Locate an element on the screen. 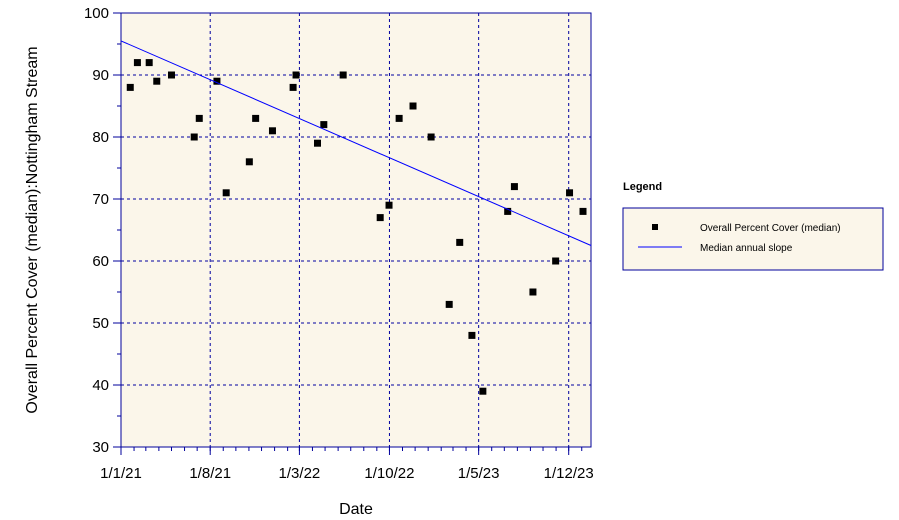 The width and height of the screenshot is (899, 520). x-tick-label: 1/12/23 is located at coordinates (569, 473).